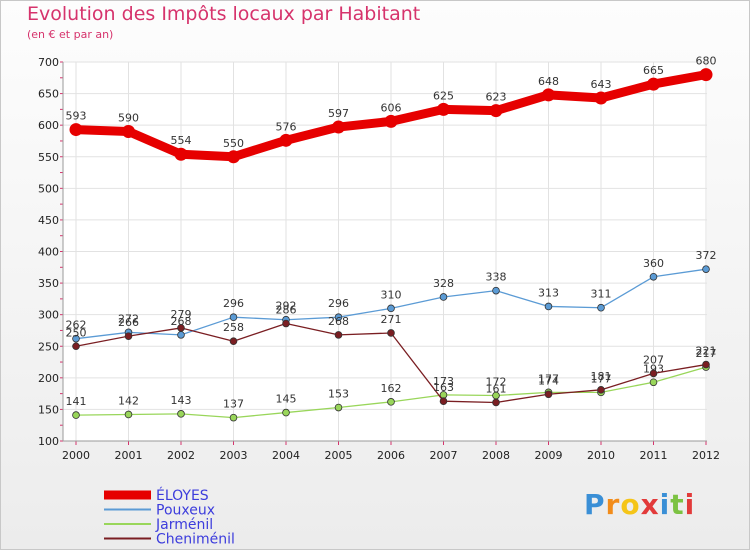  Describe the element at coordinates (595, 504) in the screenshot. I see `logo-letter: P` at that location.